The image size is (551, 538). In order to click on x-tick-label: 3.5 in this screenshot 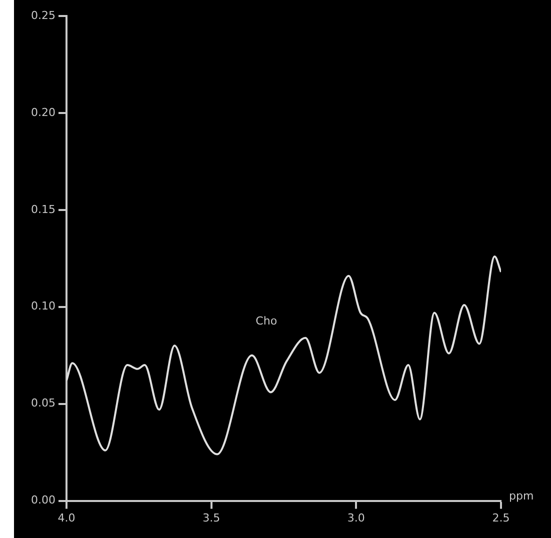, I will do `click(211, 517)`.